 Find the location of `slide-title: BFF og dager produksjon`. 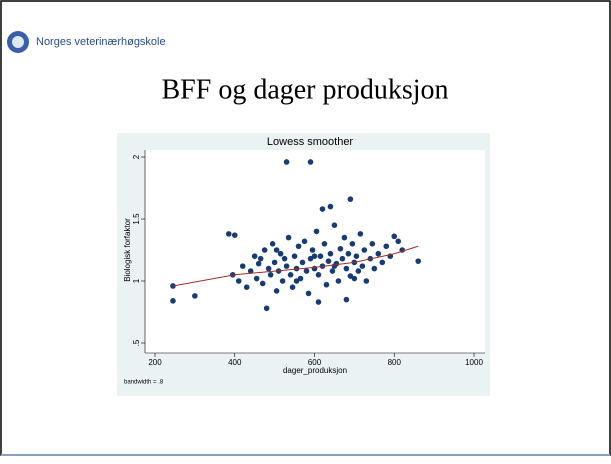

slide-title: BFF og dager produksjon is located at coordinates (305, 89).